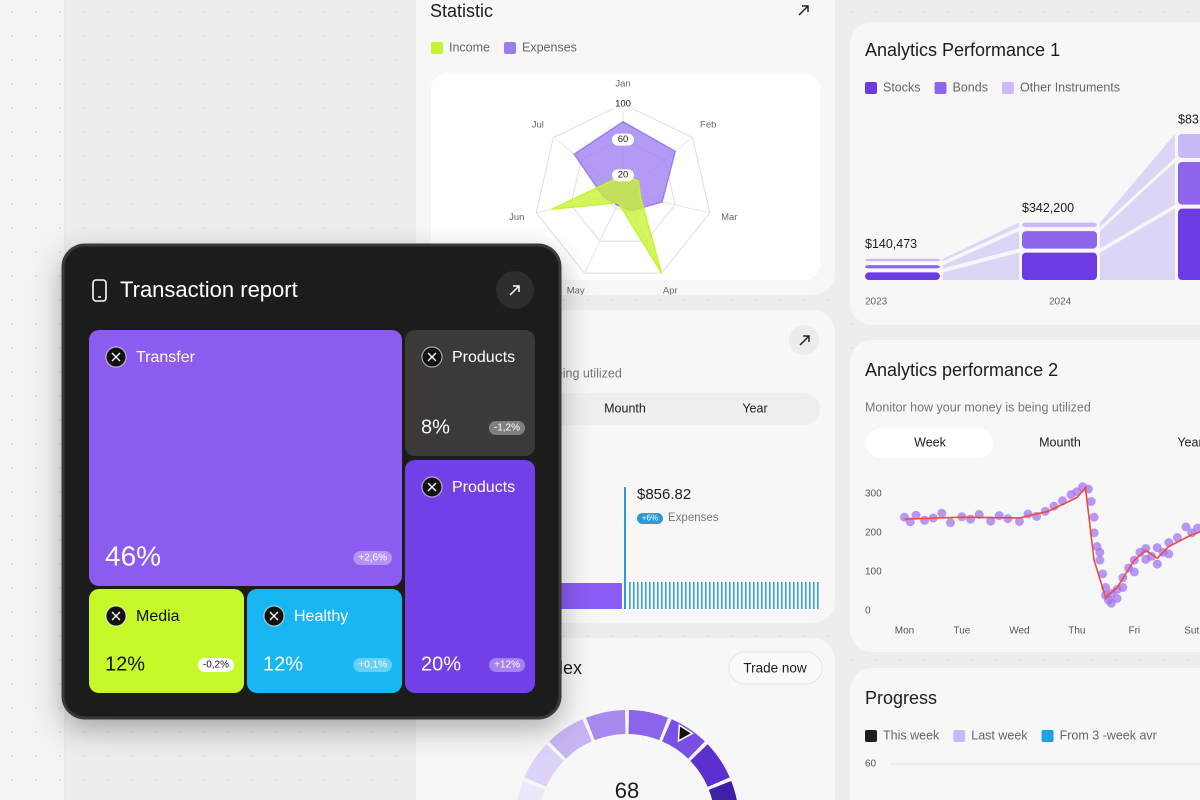 The height and width of the screenshot is (800, 1200). What do you see at coordinates (670, 291) in the screenshot?
I see `axis-label: Apr` at bounding box center [670, 291].